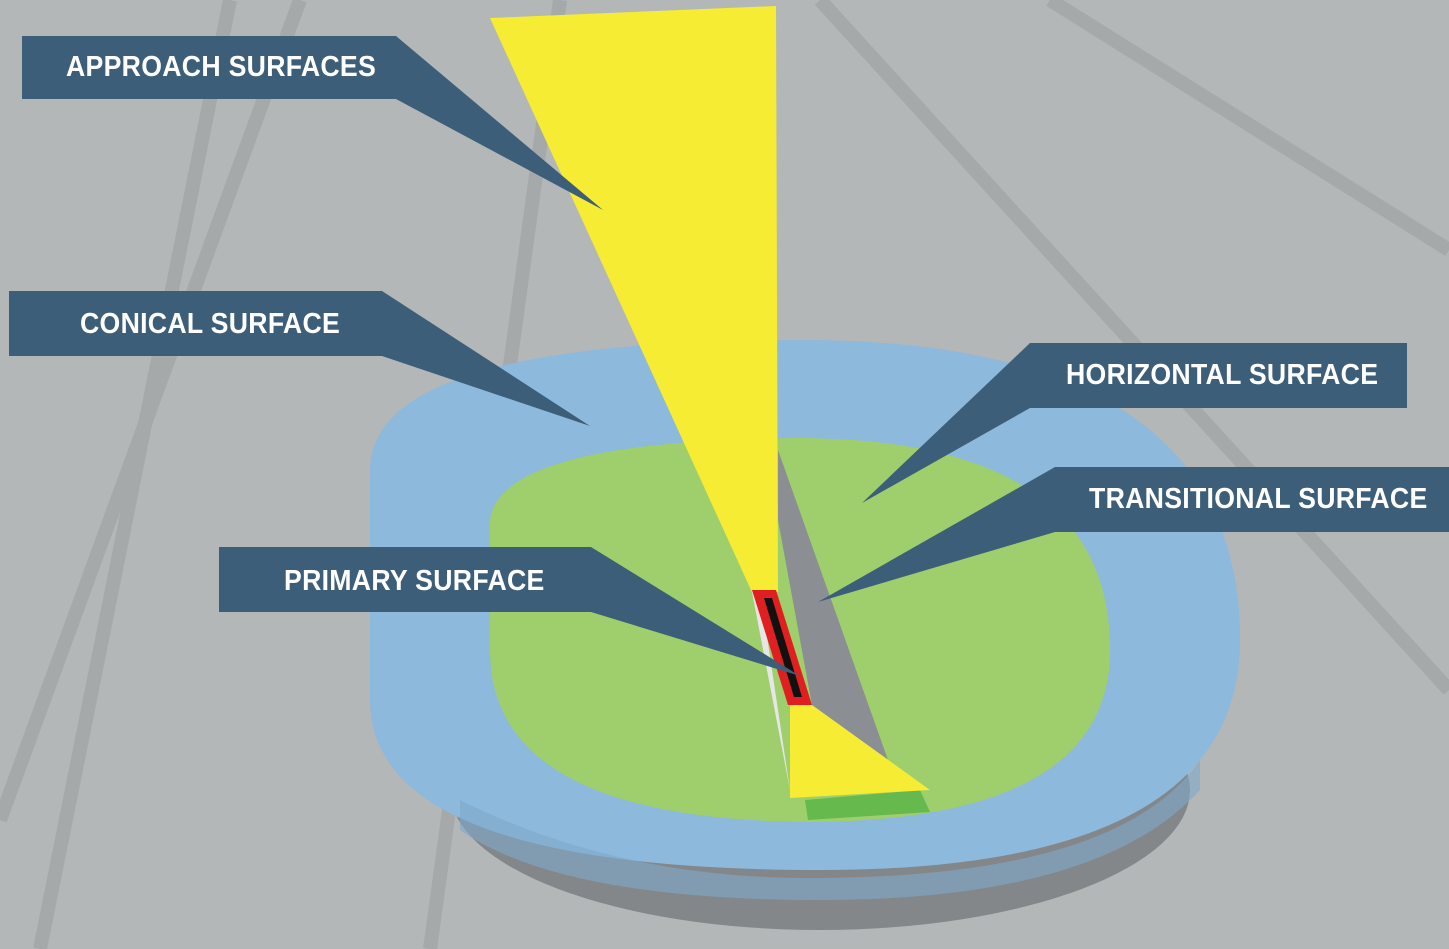  Describe the element at coordinates (1258, 499) in the screenshot. I see `transitional-surface-label: TRANSITIONAL SURFACE` at that location.